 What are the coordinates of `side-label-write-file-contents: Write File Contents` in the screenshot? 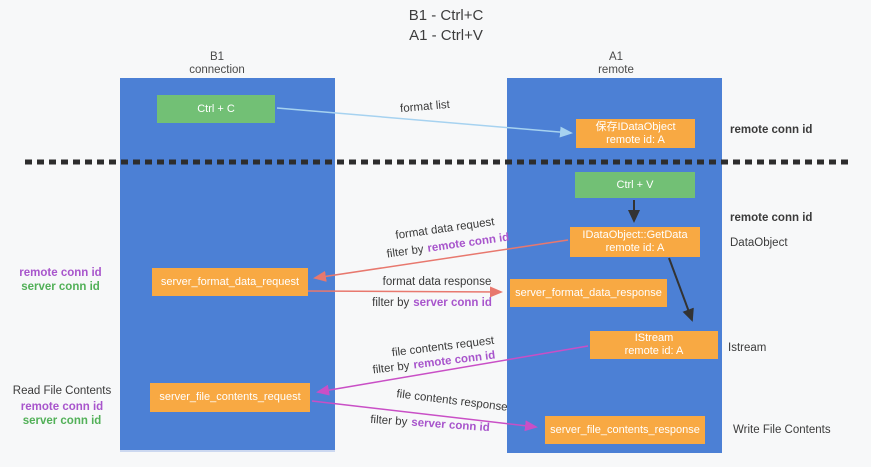 It's located at (782, 430).